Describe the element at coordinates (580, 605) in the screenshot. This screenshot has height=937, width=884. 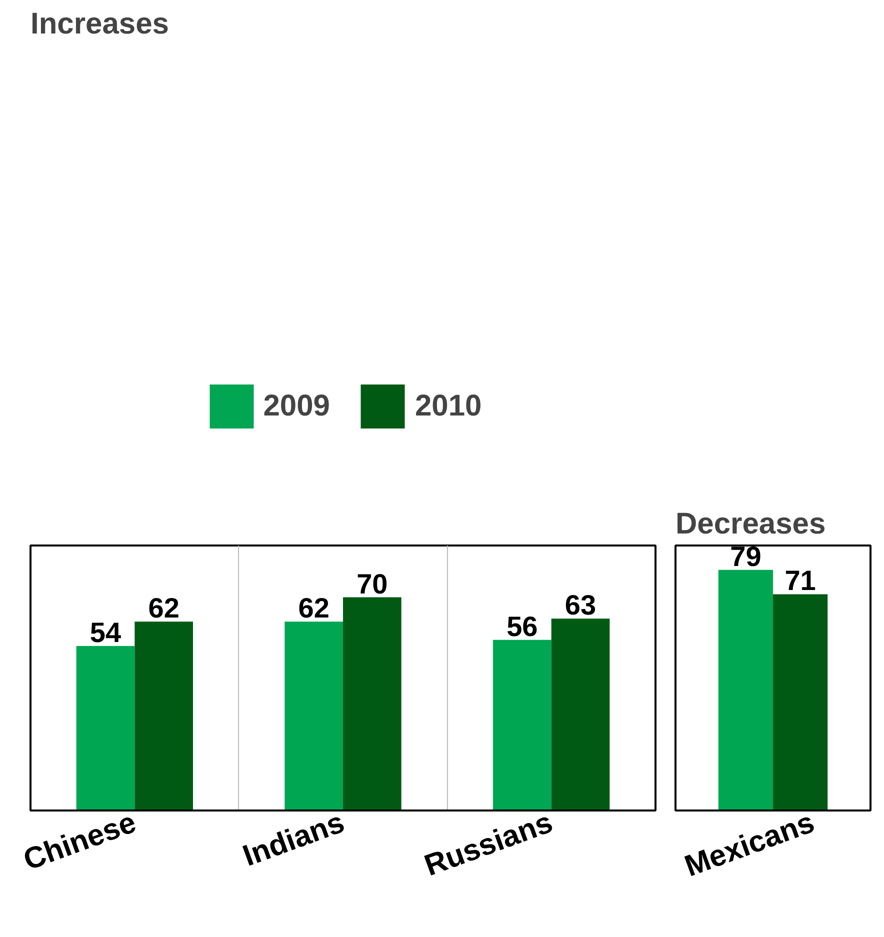
I see `data-label: 63` at that location.